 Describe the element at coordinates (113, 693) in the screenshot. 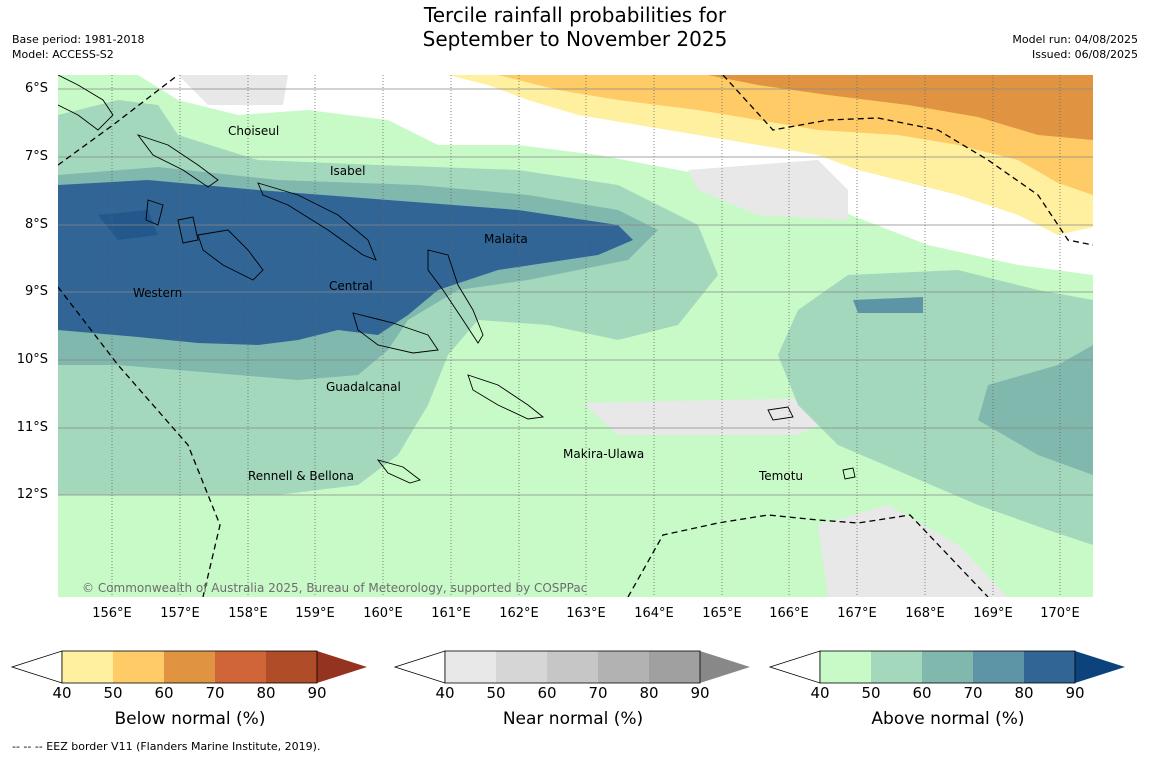

I see `below-tick-50: 50` at that location.